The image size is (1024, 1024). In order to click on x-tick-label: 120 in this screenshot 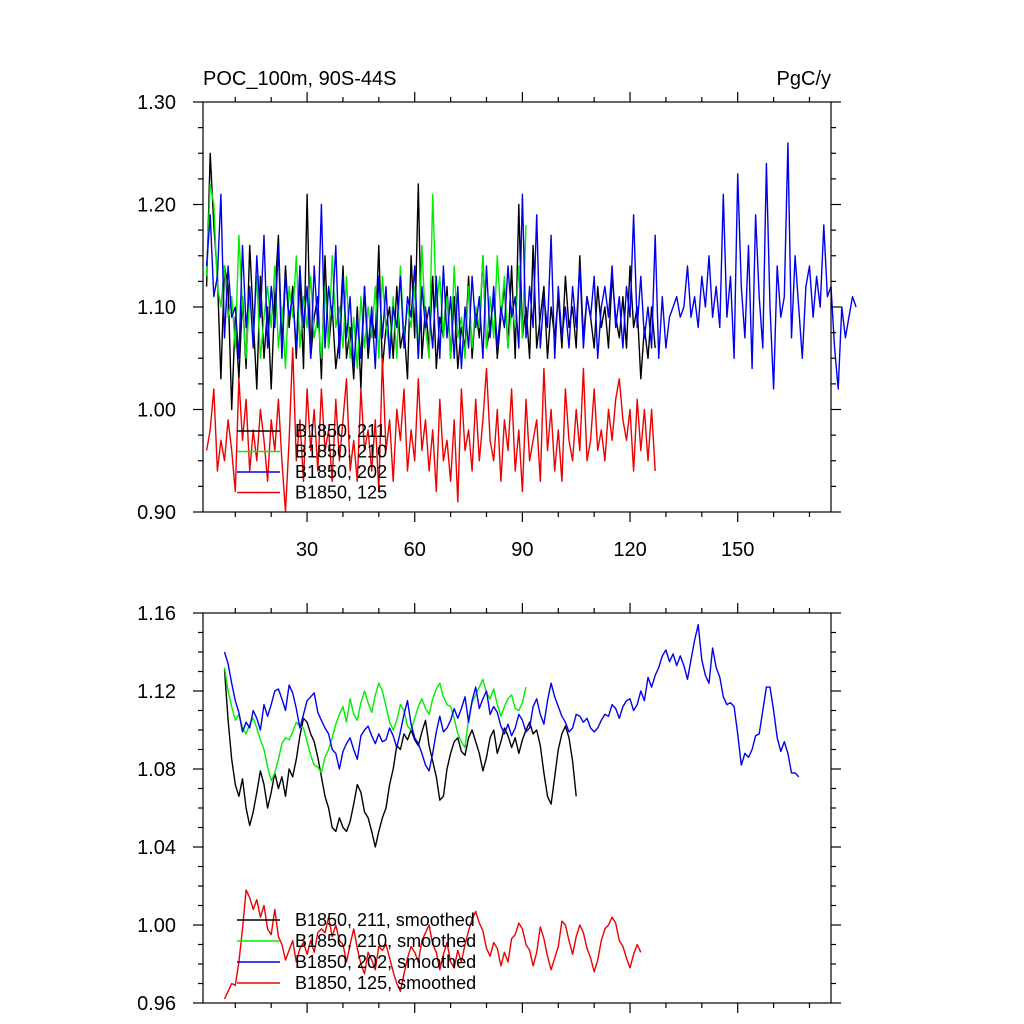, I will do `click(629, 550)`.